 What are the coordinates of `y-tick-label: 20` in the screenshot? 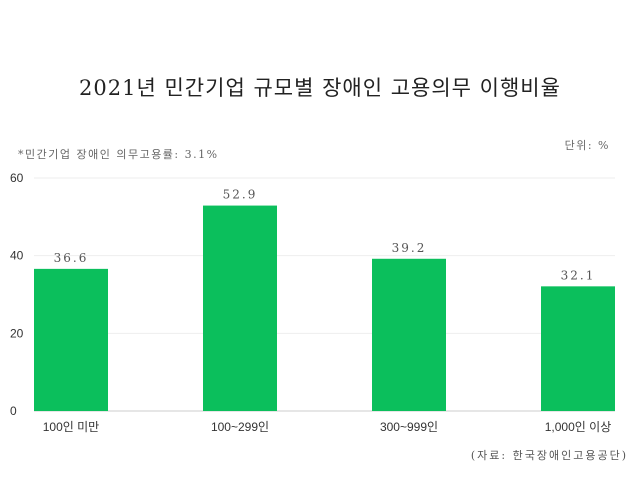 It's located at (17, 333).